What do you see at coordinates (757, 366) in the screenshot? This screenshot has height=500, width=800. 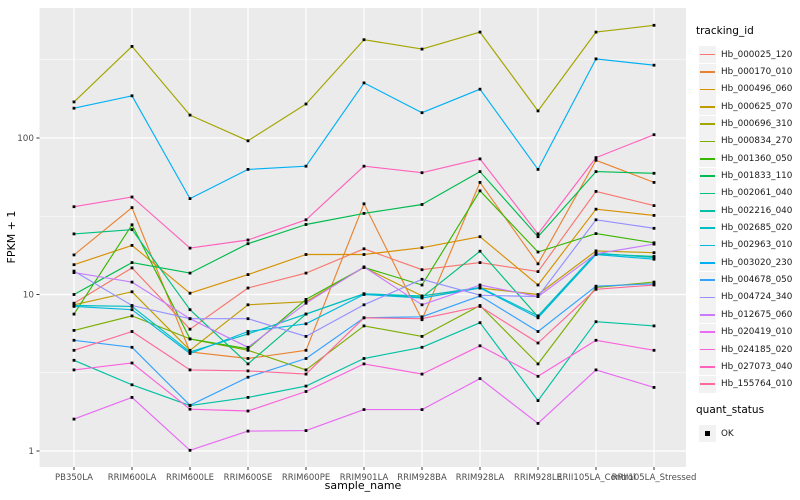 I see `legend-item-label: Hb_027073_040` at bounding box center [757, 366].